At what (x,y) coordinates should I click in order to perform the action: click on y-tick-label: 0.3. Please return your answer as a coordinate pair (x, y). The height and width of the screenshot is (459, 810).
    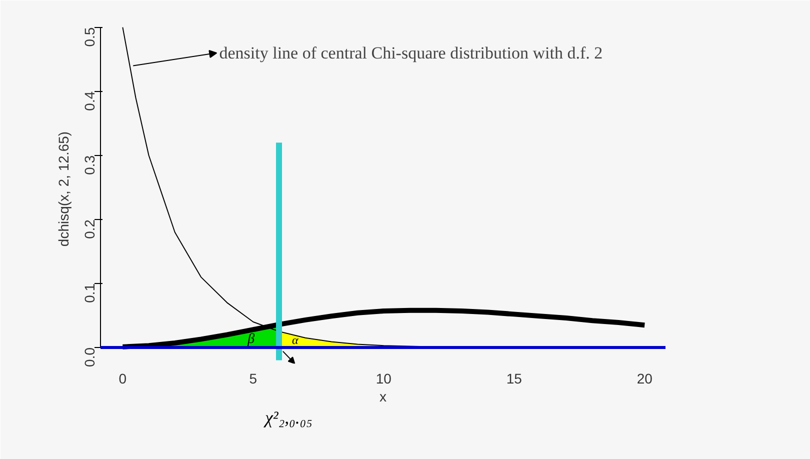
    Looking at the image, I should click on (90, 165).